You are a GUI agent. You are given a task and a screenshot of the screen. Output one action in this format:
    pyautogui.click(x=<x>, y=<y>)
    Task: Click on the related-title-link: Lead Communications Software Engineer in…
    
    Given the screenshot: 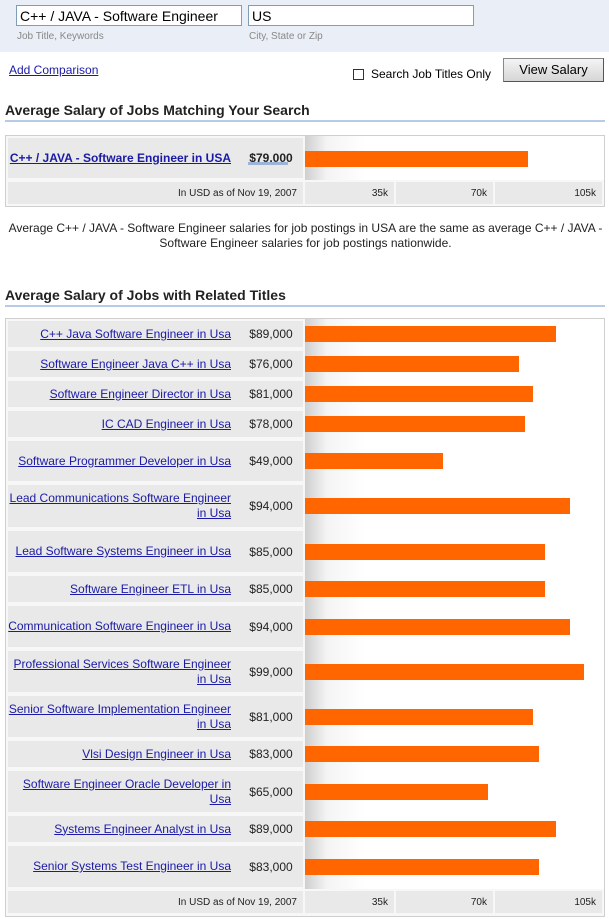 What is the action you would take?
    pyautogui.click(x=120, y=505)
    